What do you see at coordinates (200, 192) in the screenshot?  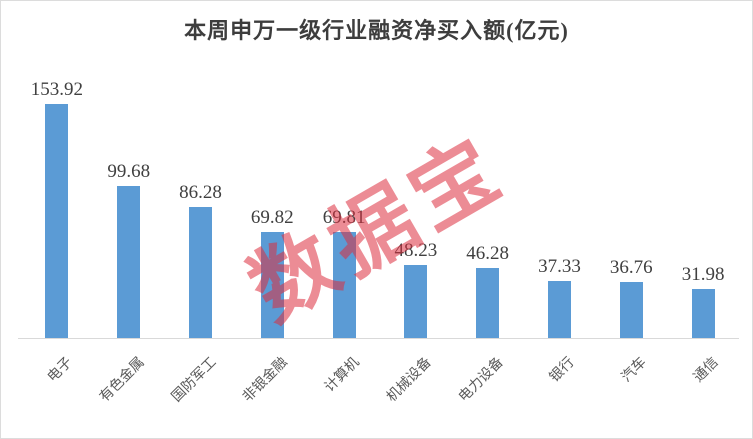 I see `bar-value-label: 86.28` at bounding box center [200, 192].